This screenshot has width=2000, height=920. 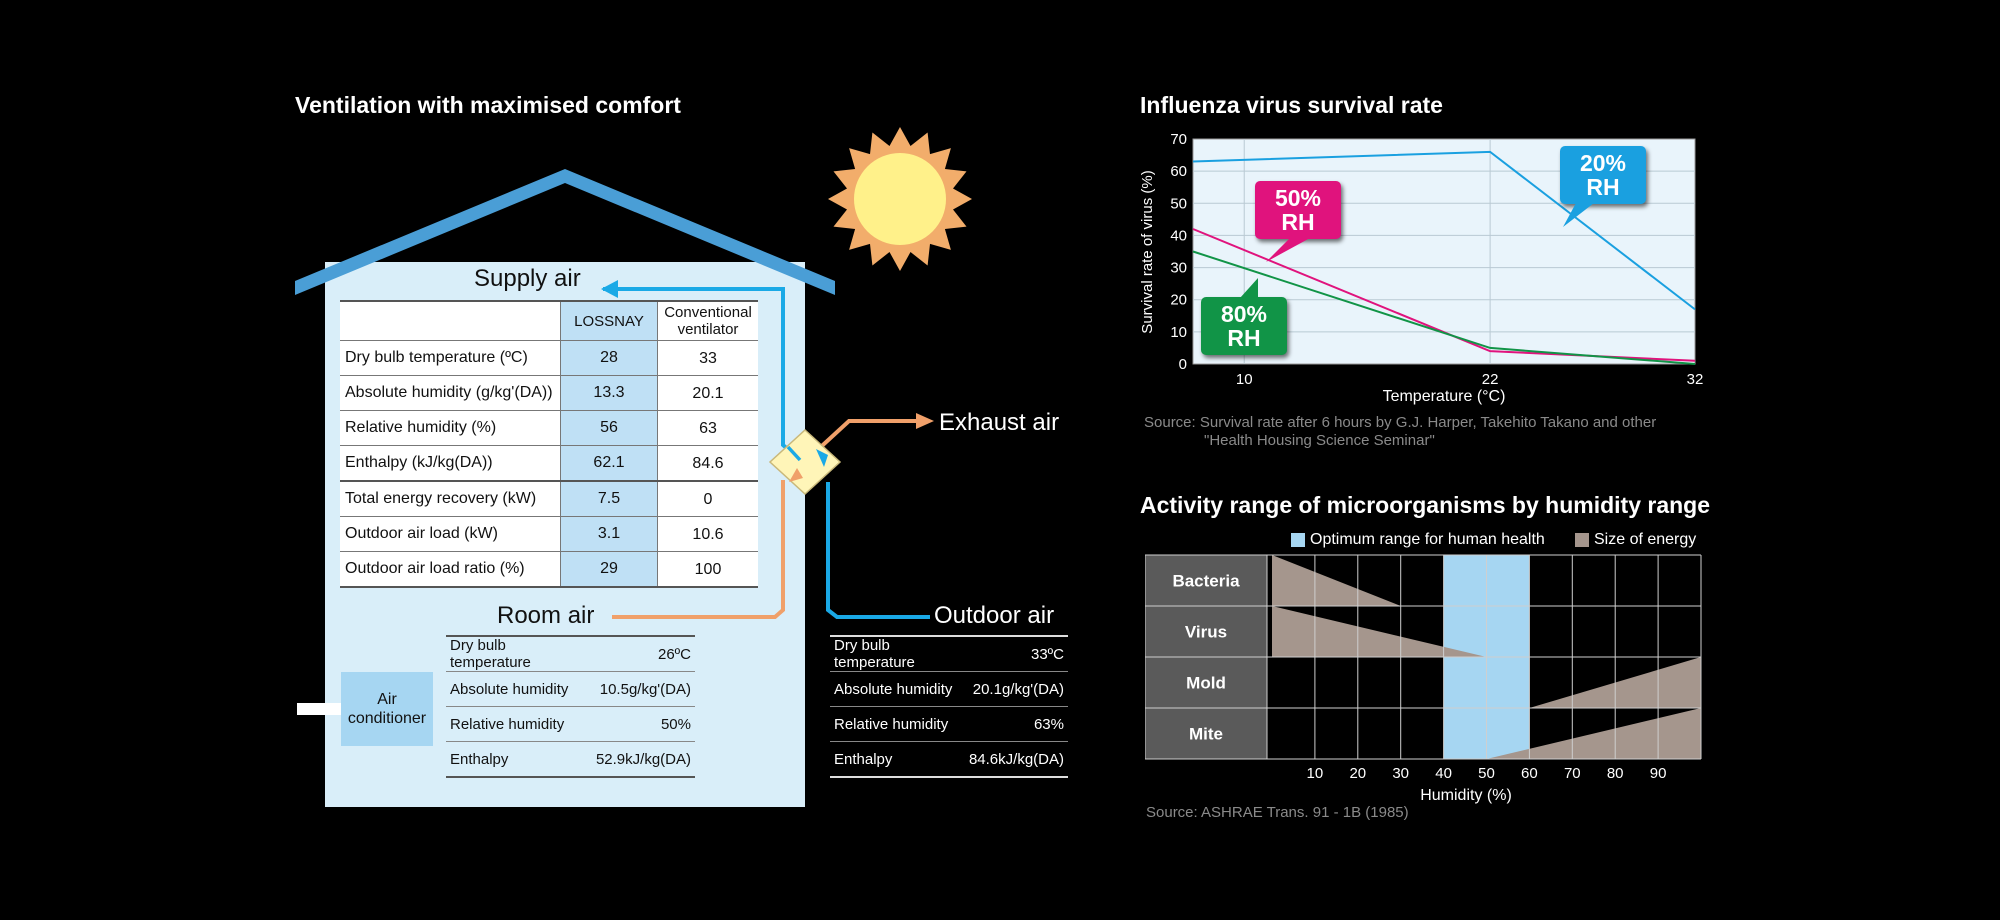 I want to click on legend-energy-label: Size of energy, so click(x=1645, y=539).